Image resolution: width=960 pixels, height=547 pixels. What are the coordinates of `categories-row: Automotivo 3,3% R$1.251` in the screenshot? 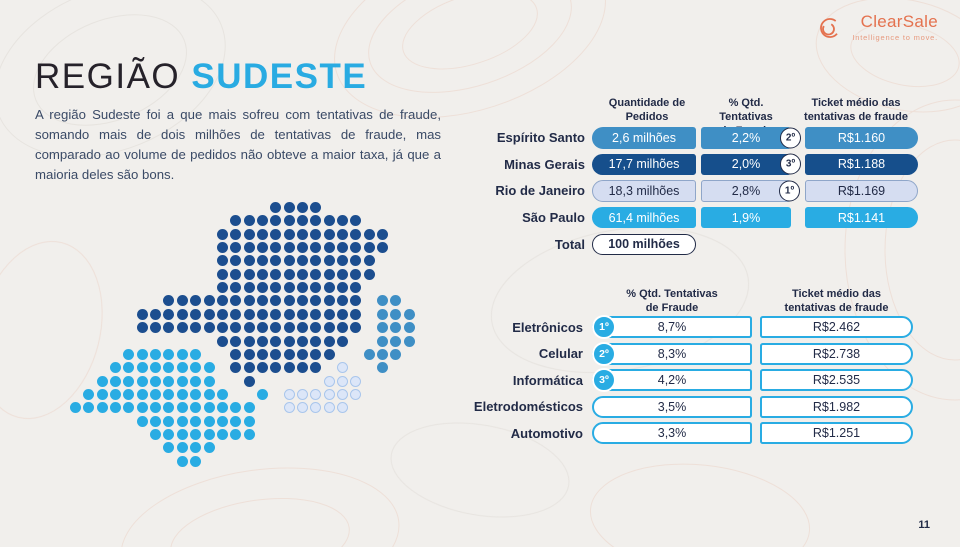 It's located at (676, 433).